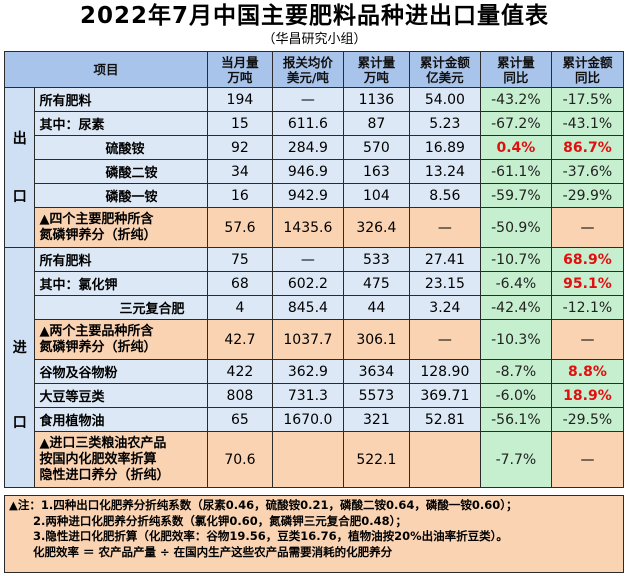 This screenshot has height=576, width=629. Describe the element at coordinates (376, 339) in the screenshot. I see `cell-cum-qty: 306.1` at that location.